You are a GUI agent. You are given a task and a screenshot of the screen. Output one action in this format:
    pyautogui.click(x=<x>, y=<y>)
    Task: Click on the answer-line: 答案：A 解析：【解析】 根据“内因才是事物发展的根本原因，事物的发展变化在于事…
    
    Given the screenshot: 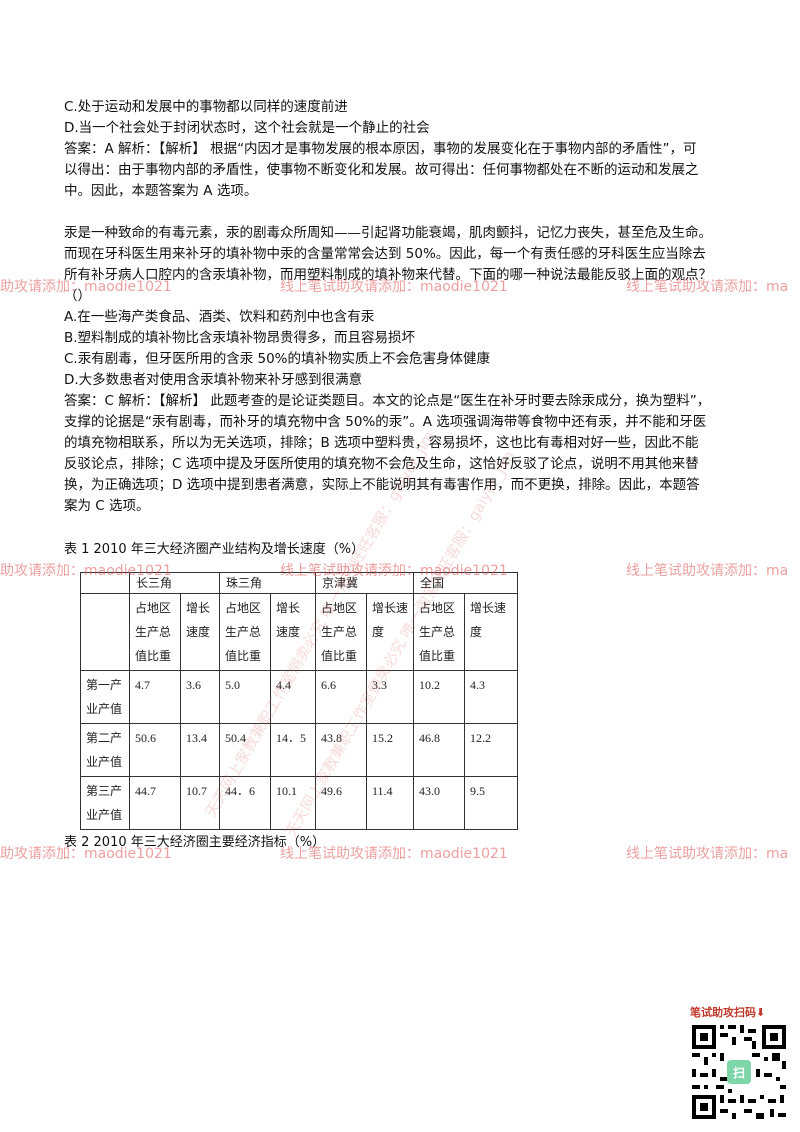 What is the action you would take?
    pyautogui.click(x=380, y=149)
    